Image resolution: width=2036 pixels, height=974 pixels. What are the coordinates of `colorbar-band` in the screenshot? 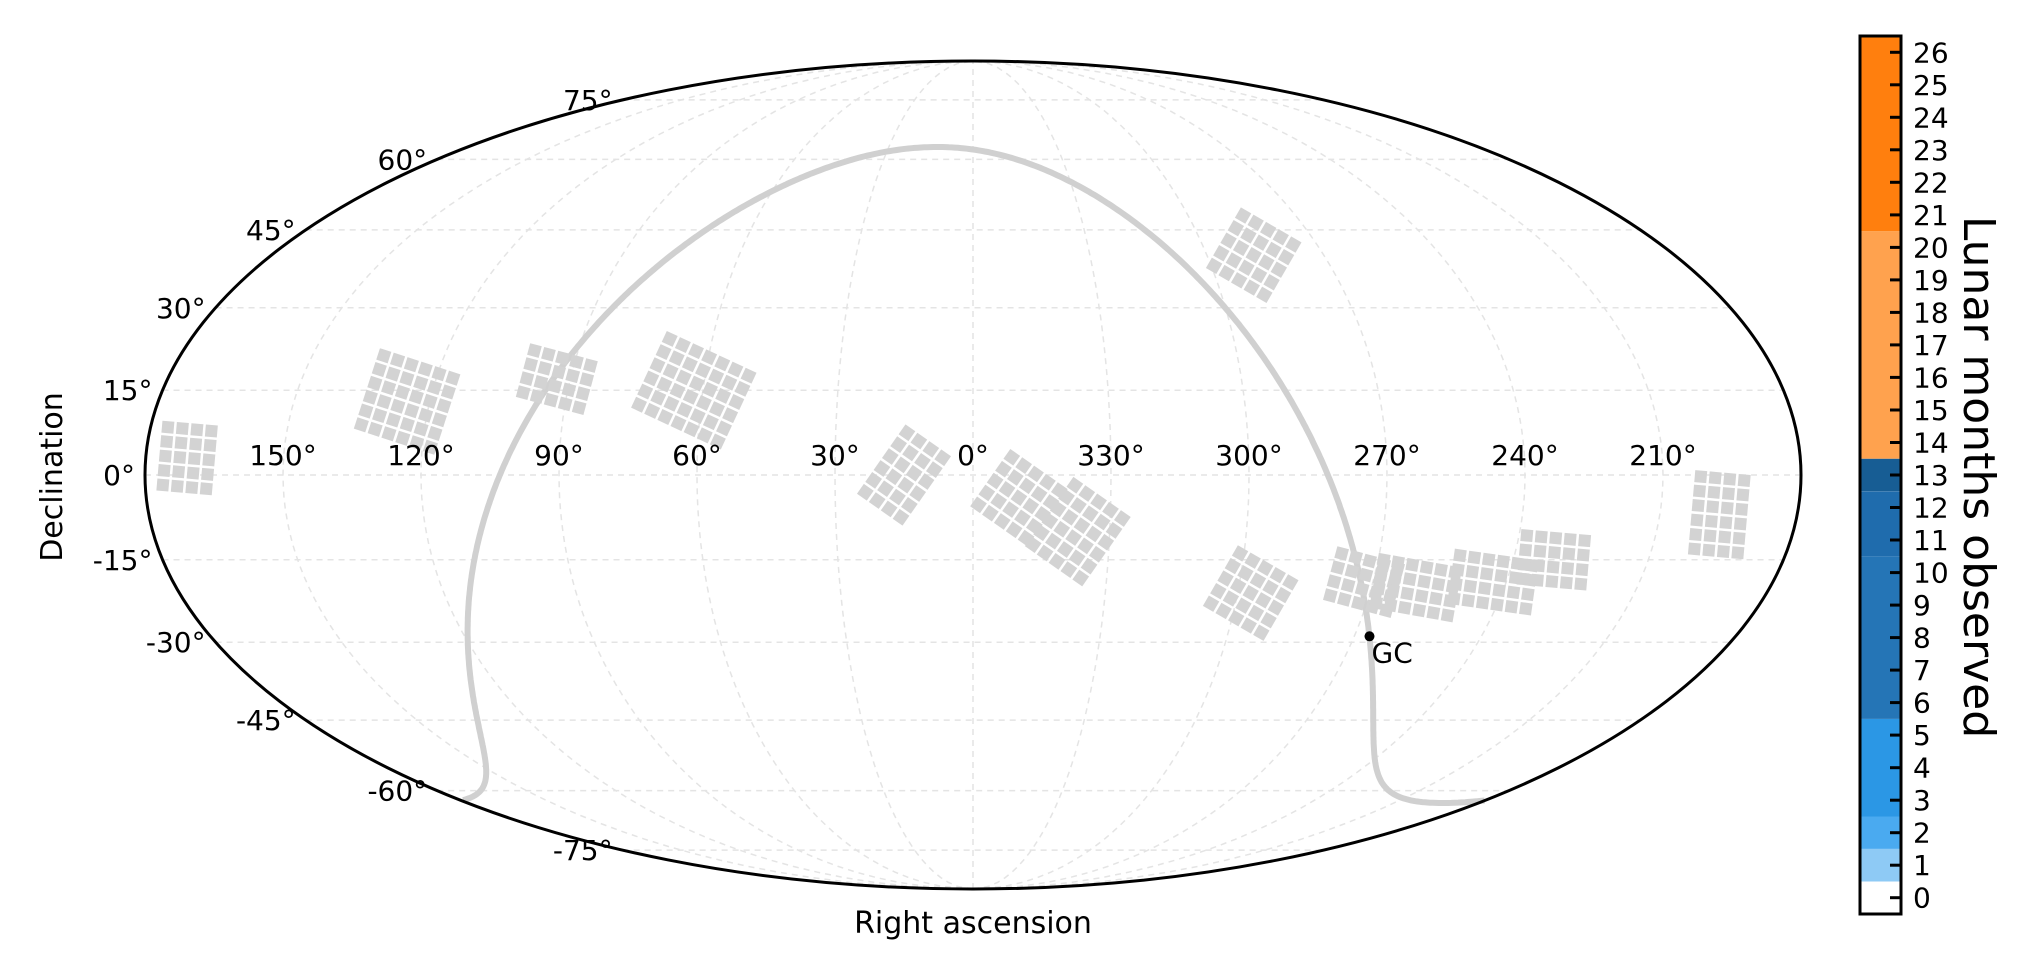 It's located at (1880, 134).